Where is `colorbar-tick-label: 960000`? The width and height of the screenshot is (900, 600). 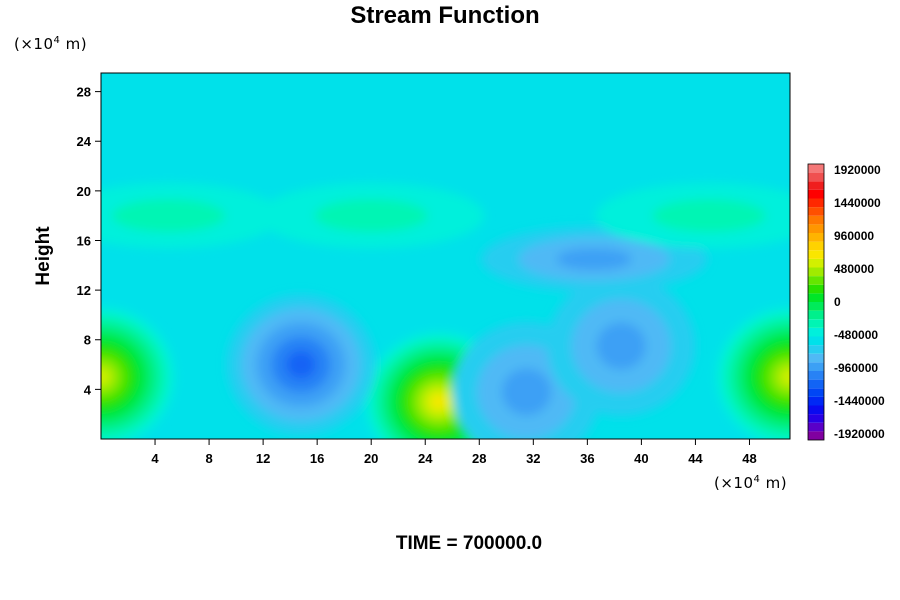 colorbar-tick-label: 960000 is located at coordinates (854, 236).